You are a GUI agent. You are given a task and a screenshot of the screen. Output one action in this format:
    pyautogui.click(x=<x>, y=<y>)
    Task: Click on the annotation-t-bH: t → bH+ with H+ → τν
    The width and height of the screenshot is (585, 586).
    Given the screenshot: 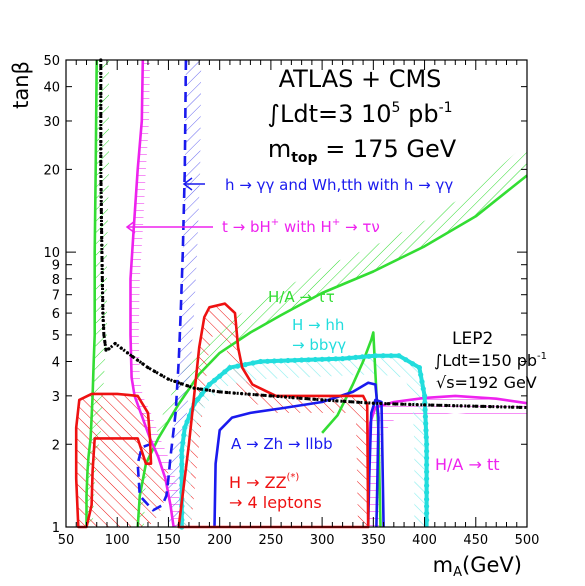 What is the action you would take?
    pyautogui.click(x=301, y=226)
    